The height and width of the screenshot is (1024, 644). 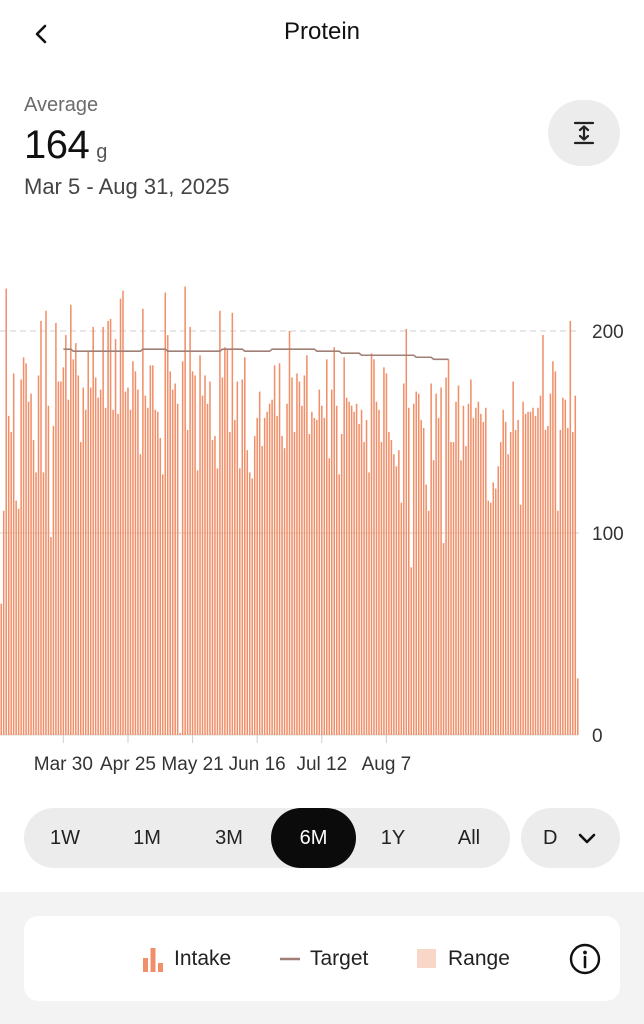 I want to click on range-option-all: All, so click(x=469, y=837).